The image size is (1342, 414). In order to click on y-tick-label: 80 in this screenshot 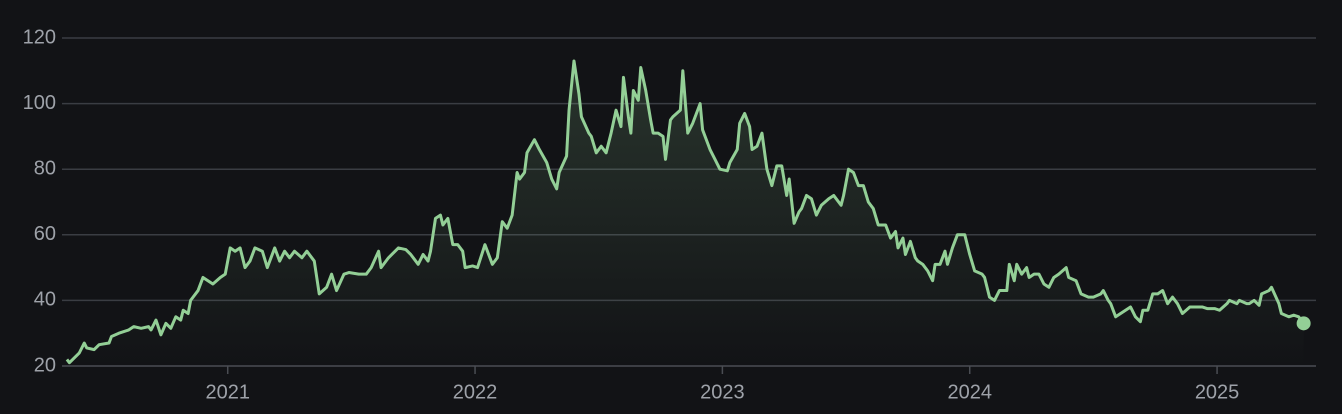, I will do `click(45, 168)`.